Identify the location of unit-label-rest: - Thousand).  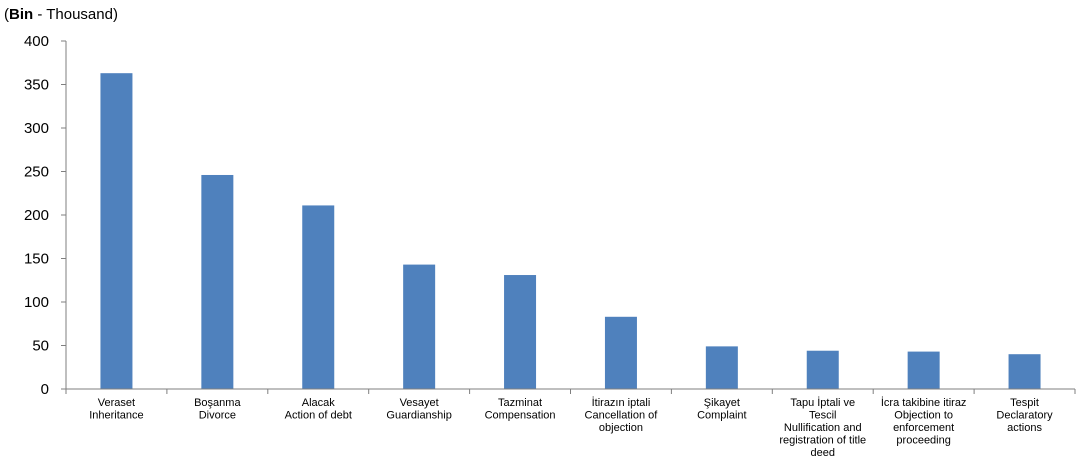
(75, 14).